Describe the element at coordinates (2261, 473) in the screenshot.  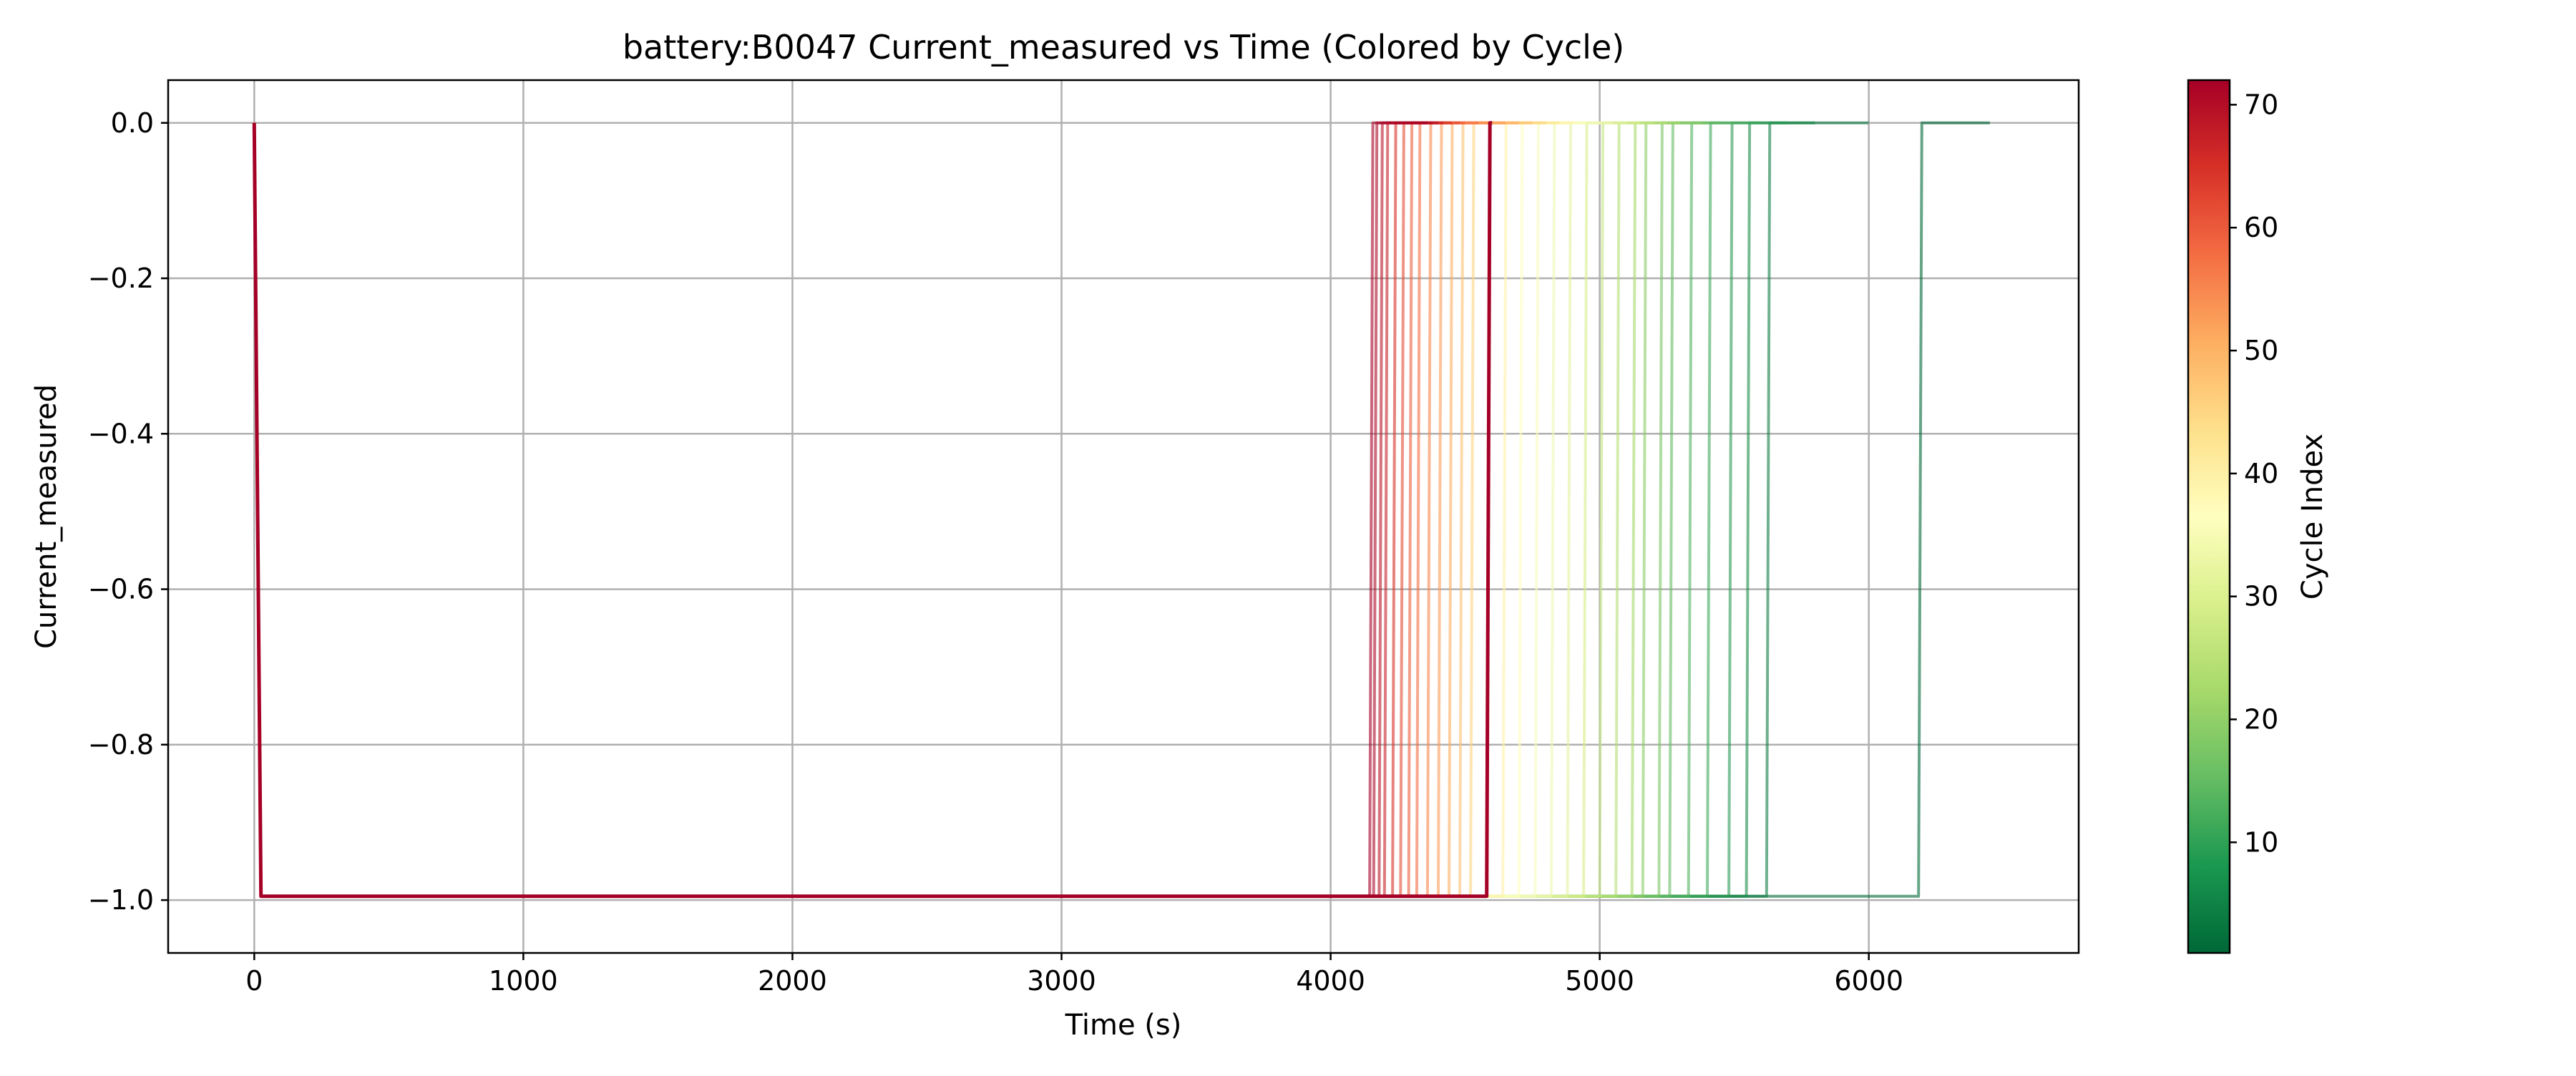
I see `colorbar-tick-label: 40` at that location.